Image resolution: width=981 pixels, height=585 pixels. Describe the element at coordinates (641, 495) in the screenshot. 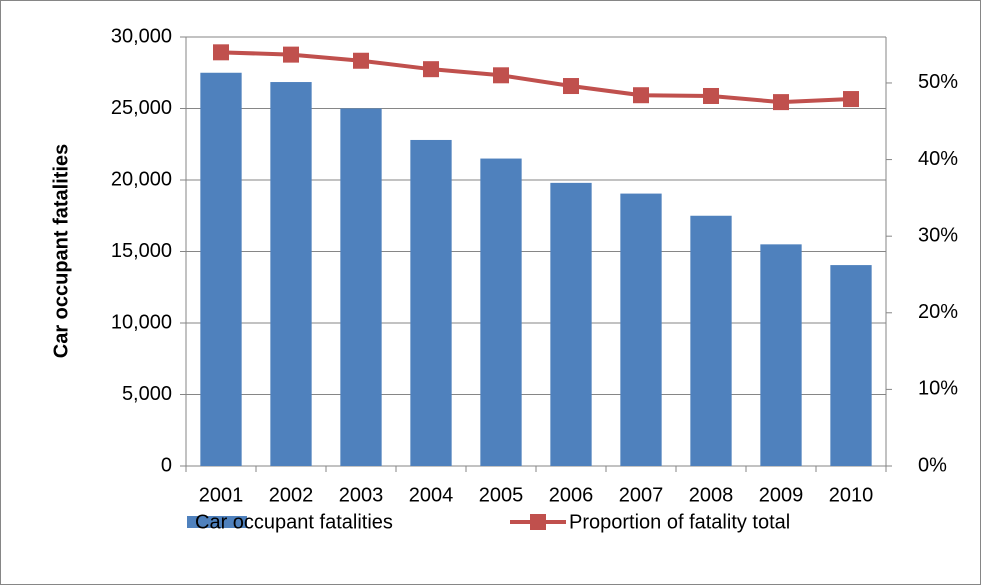

I see `x-tick-label: 2007` at that location.